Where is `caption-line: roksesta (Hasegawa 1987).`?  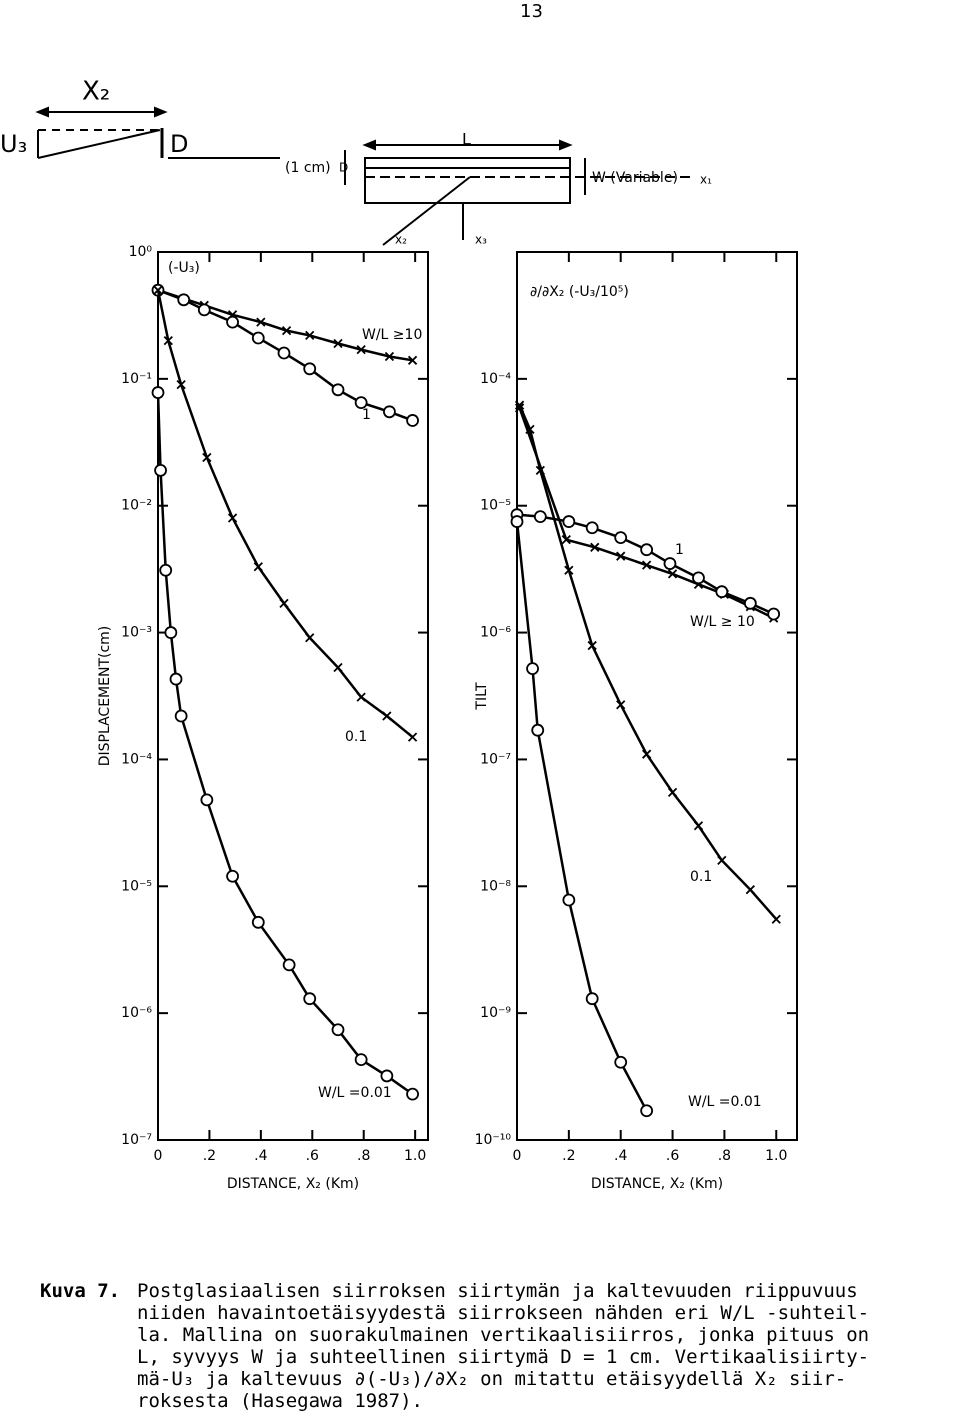 caption-line: roksesta (Hasegawa 1987). is located at coordinates (280, 1401).